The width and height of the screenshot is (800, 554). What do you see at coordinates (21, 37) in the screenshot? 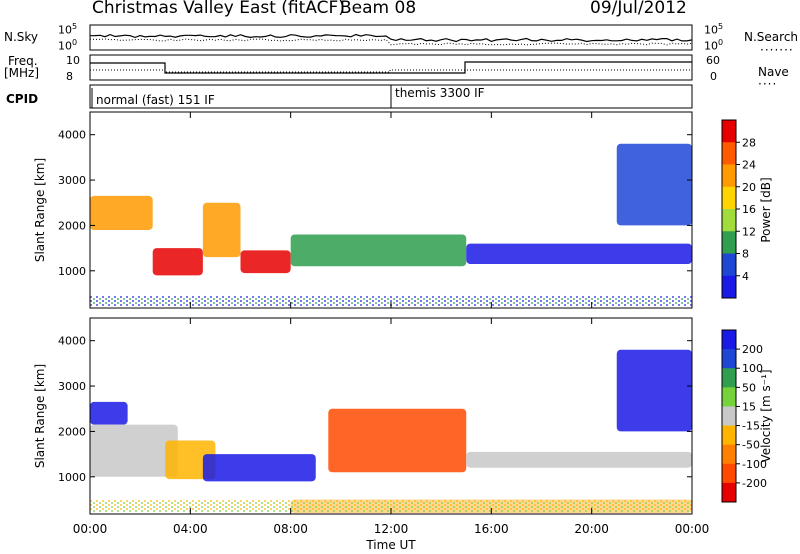
I see `sky-label: N.Sky` at bounding box center [21, 37].